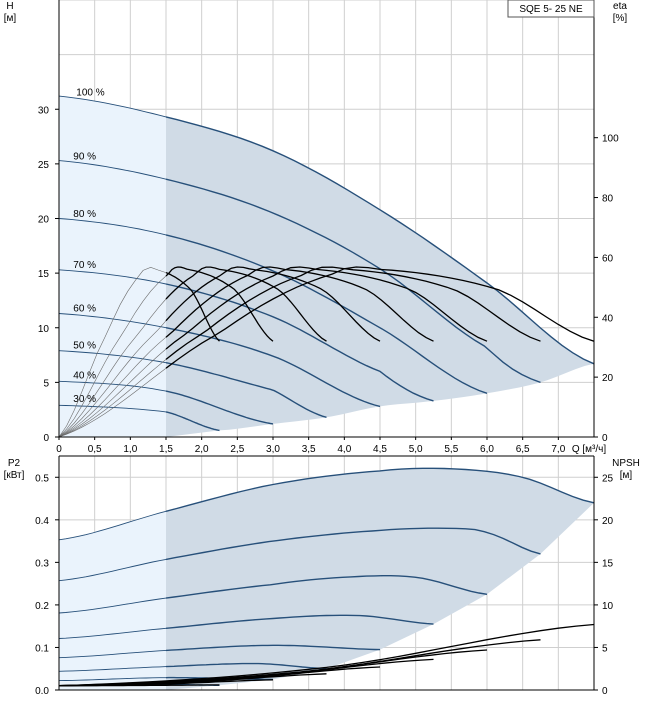 This screenshot has height=705, width=658. What do you see at coordinates (626, 463) in the screenshot?
I see `npsh-axis-label: NPSH` at bounding box center [626, 463].